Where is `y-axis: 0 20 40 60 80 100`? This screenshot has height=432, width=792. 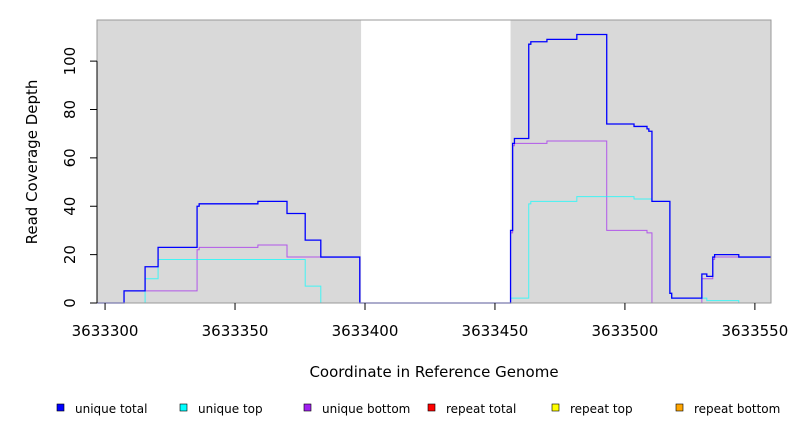
y-axis: 0 20 40 60 80 100 is located at coordinates (79, 177).